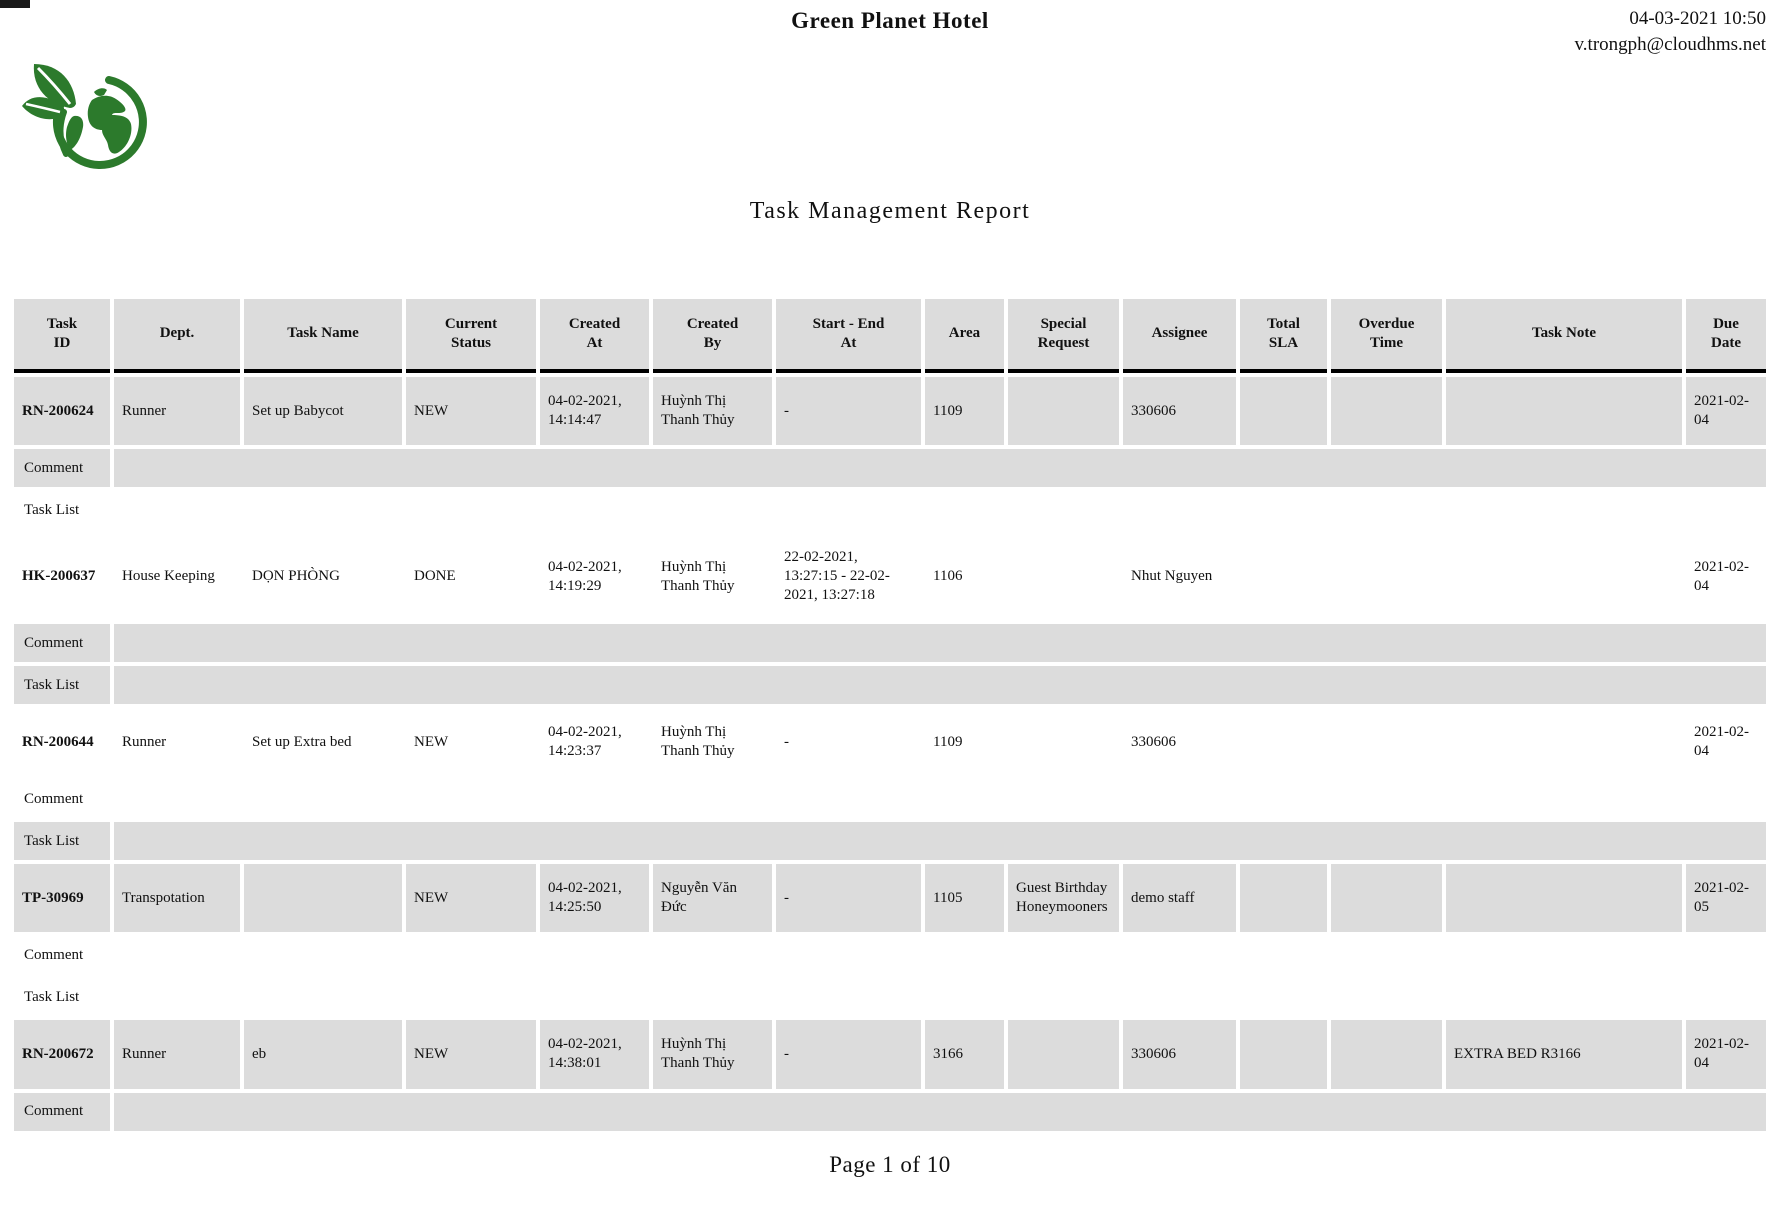 Image resolution: width=1780 pixels, height=1228 pixels. What do you see at coordinates (594, 411) in the screenshot?
I see `cell-created-at: 04-02-2021, 14:14:47` at bounding box center [594, 411].